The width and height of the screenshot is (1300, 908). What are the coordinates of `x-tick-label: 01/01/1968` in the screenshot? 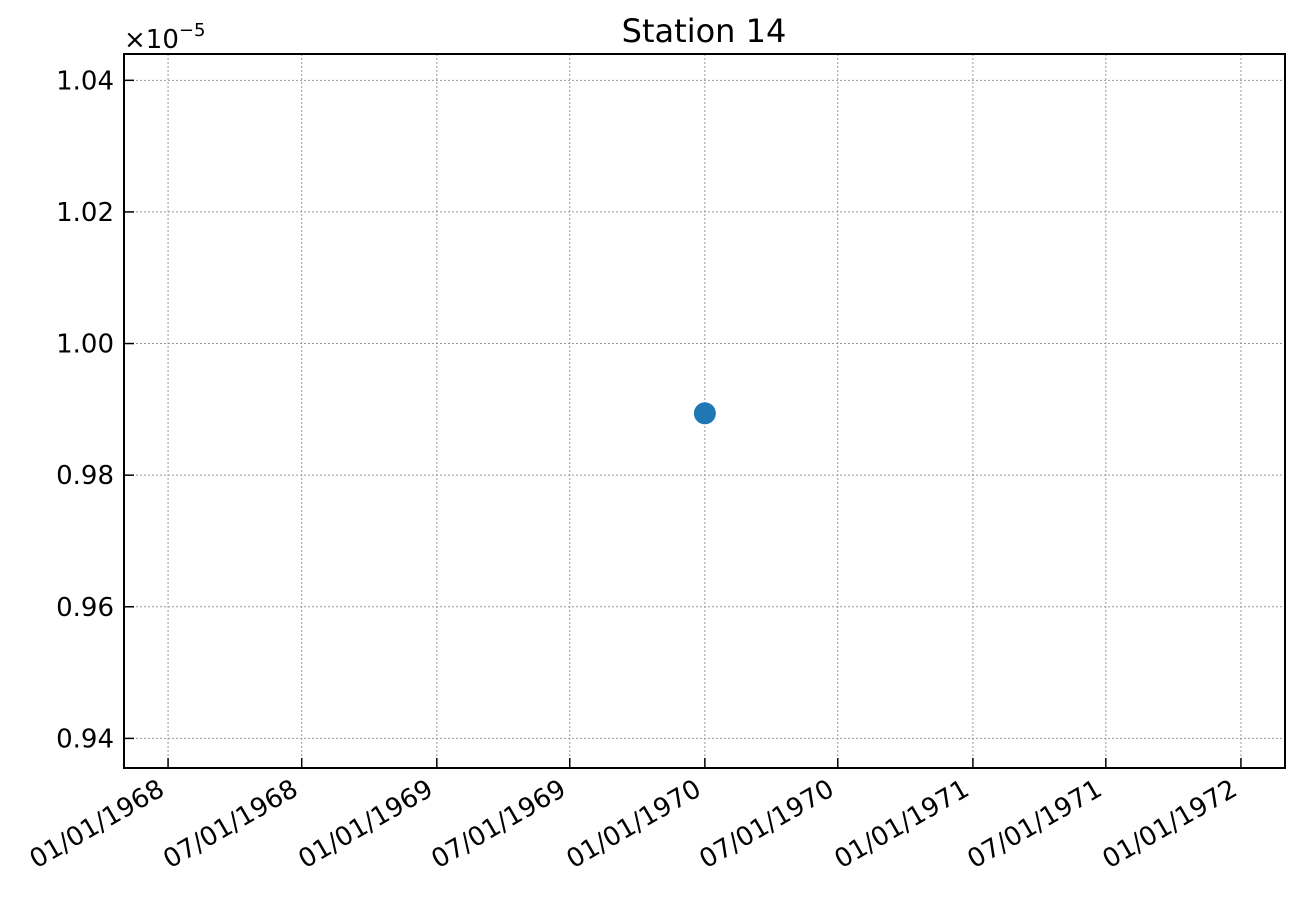 It's located at (97, 824).